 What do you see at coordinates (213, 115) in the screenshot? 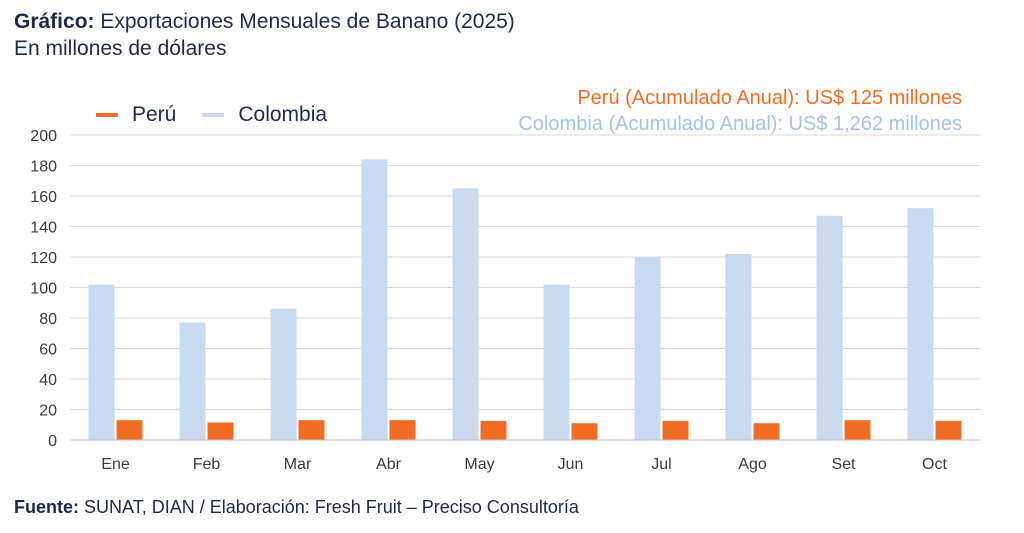
I see `legend-swatch-colombia` at bounding box center [213, 115].